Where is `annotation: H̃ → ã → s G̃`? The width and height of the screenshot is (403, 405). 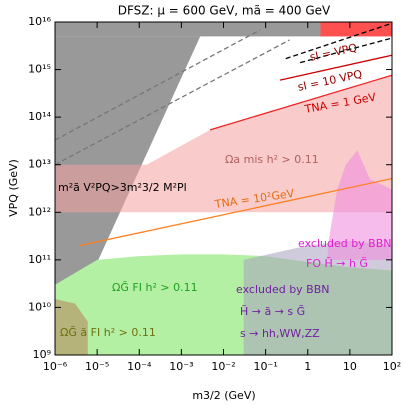 annotation: H̃ → ã → s G̃ is located at coordinates (272, 311).